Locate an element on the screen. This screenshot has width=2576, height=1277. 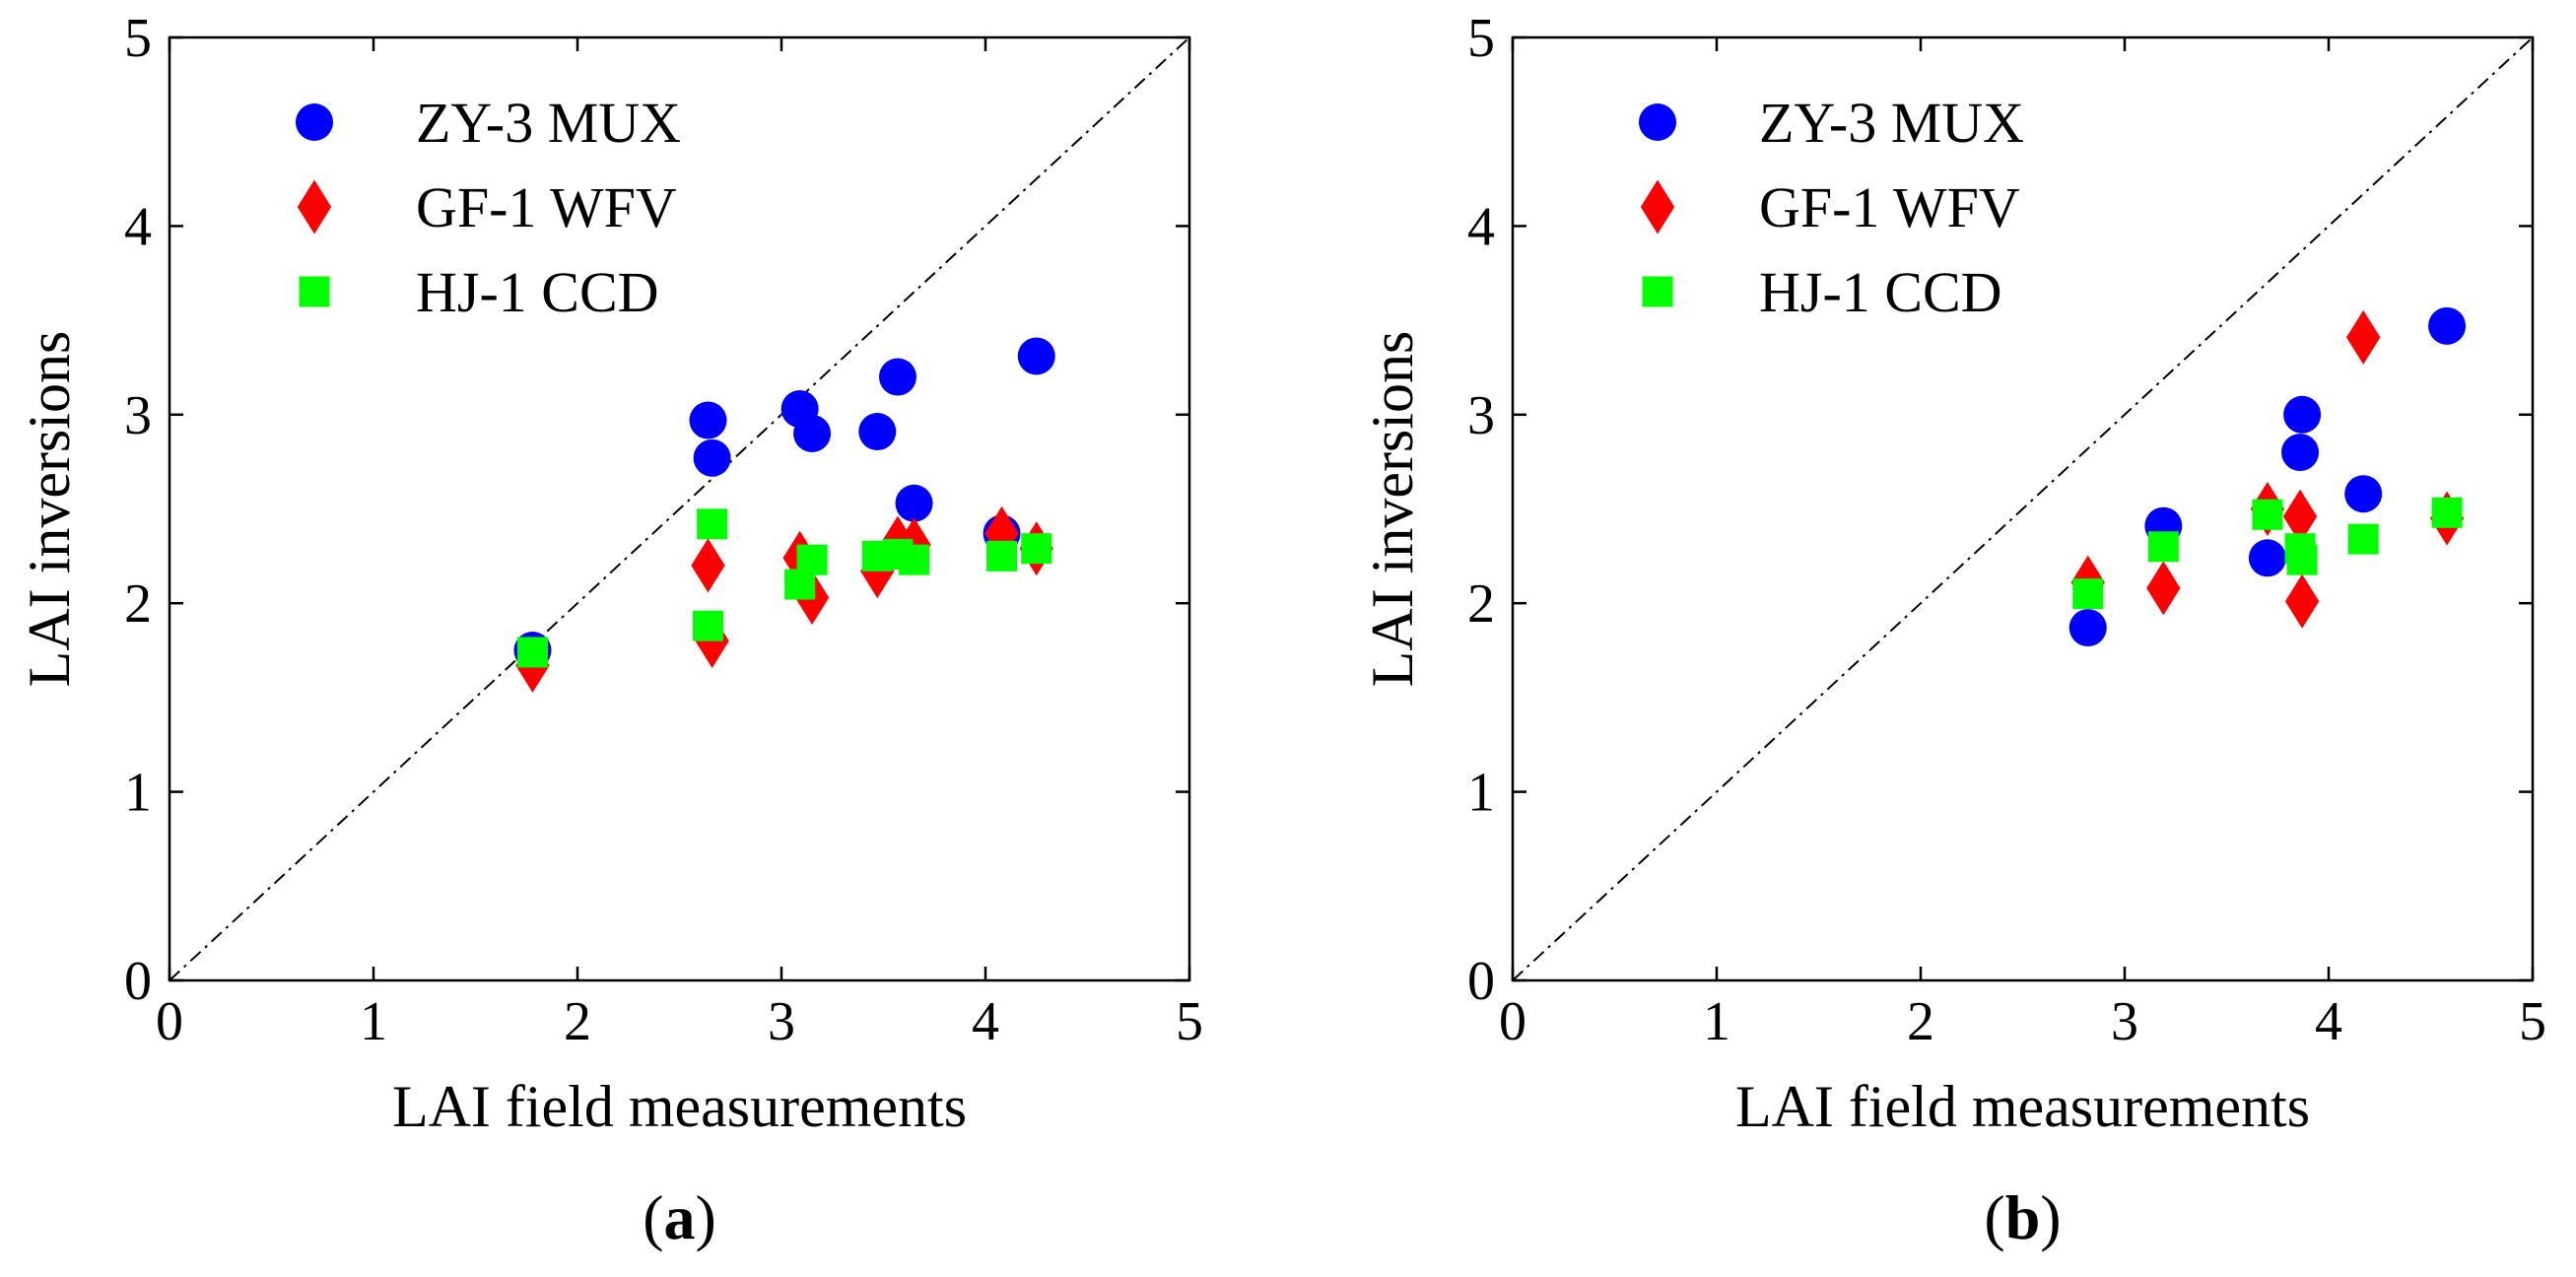
panel-label-letter: b is located at coordinates (2023, 1217).